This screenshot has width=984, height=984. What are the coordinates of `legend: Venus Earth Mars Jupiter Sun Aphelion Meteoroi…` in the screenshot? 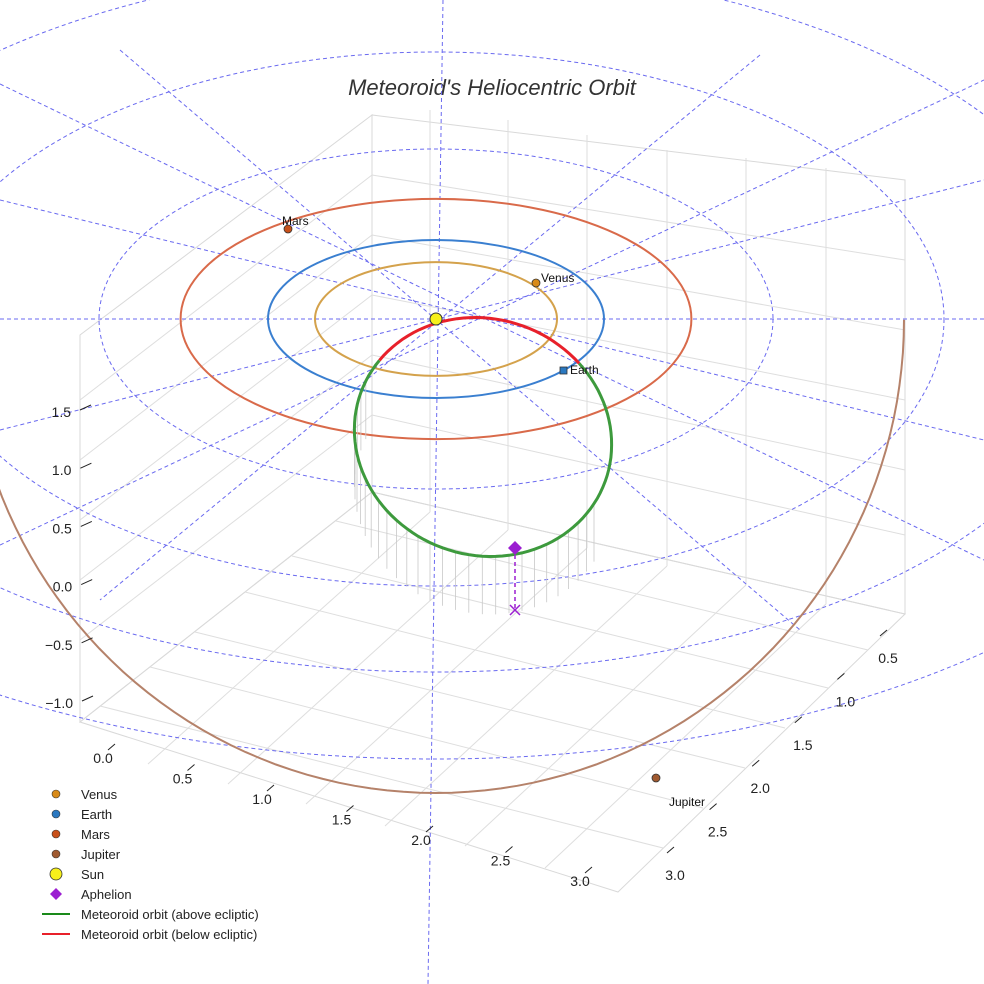 It's located at (150, 864).